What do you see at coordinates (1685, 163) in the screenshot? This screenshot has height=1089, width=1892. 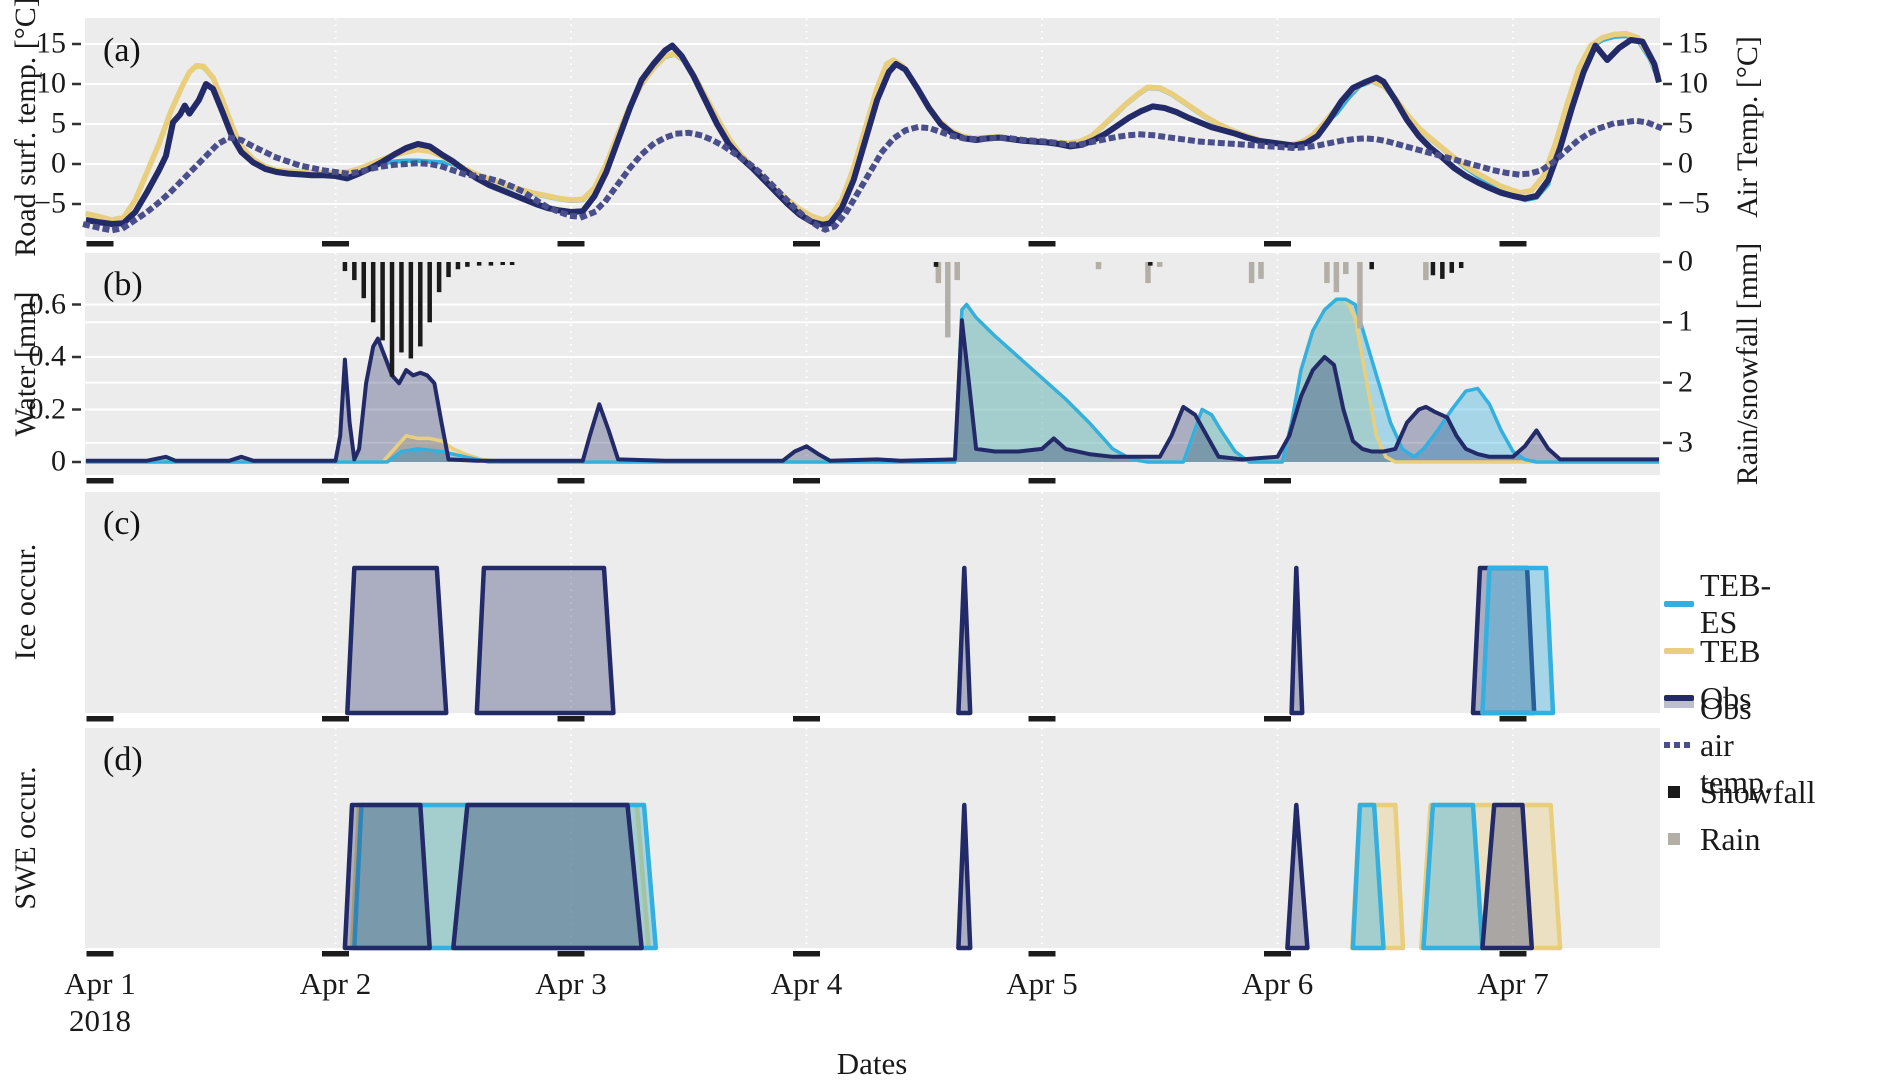 I see `tick-a-right: 0` at bounding box center [1685, 163].